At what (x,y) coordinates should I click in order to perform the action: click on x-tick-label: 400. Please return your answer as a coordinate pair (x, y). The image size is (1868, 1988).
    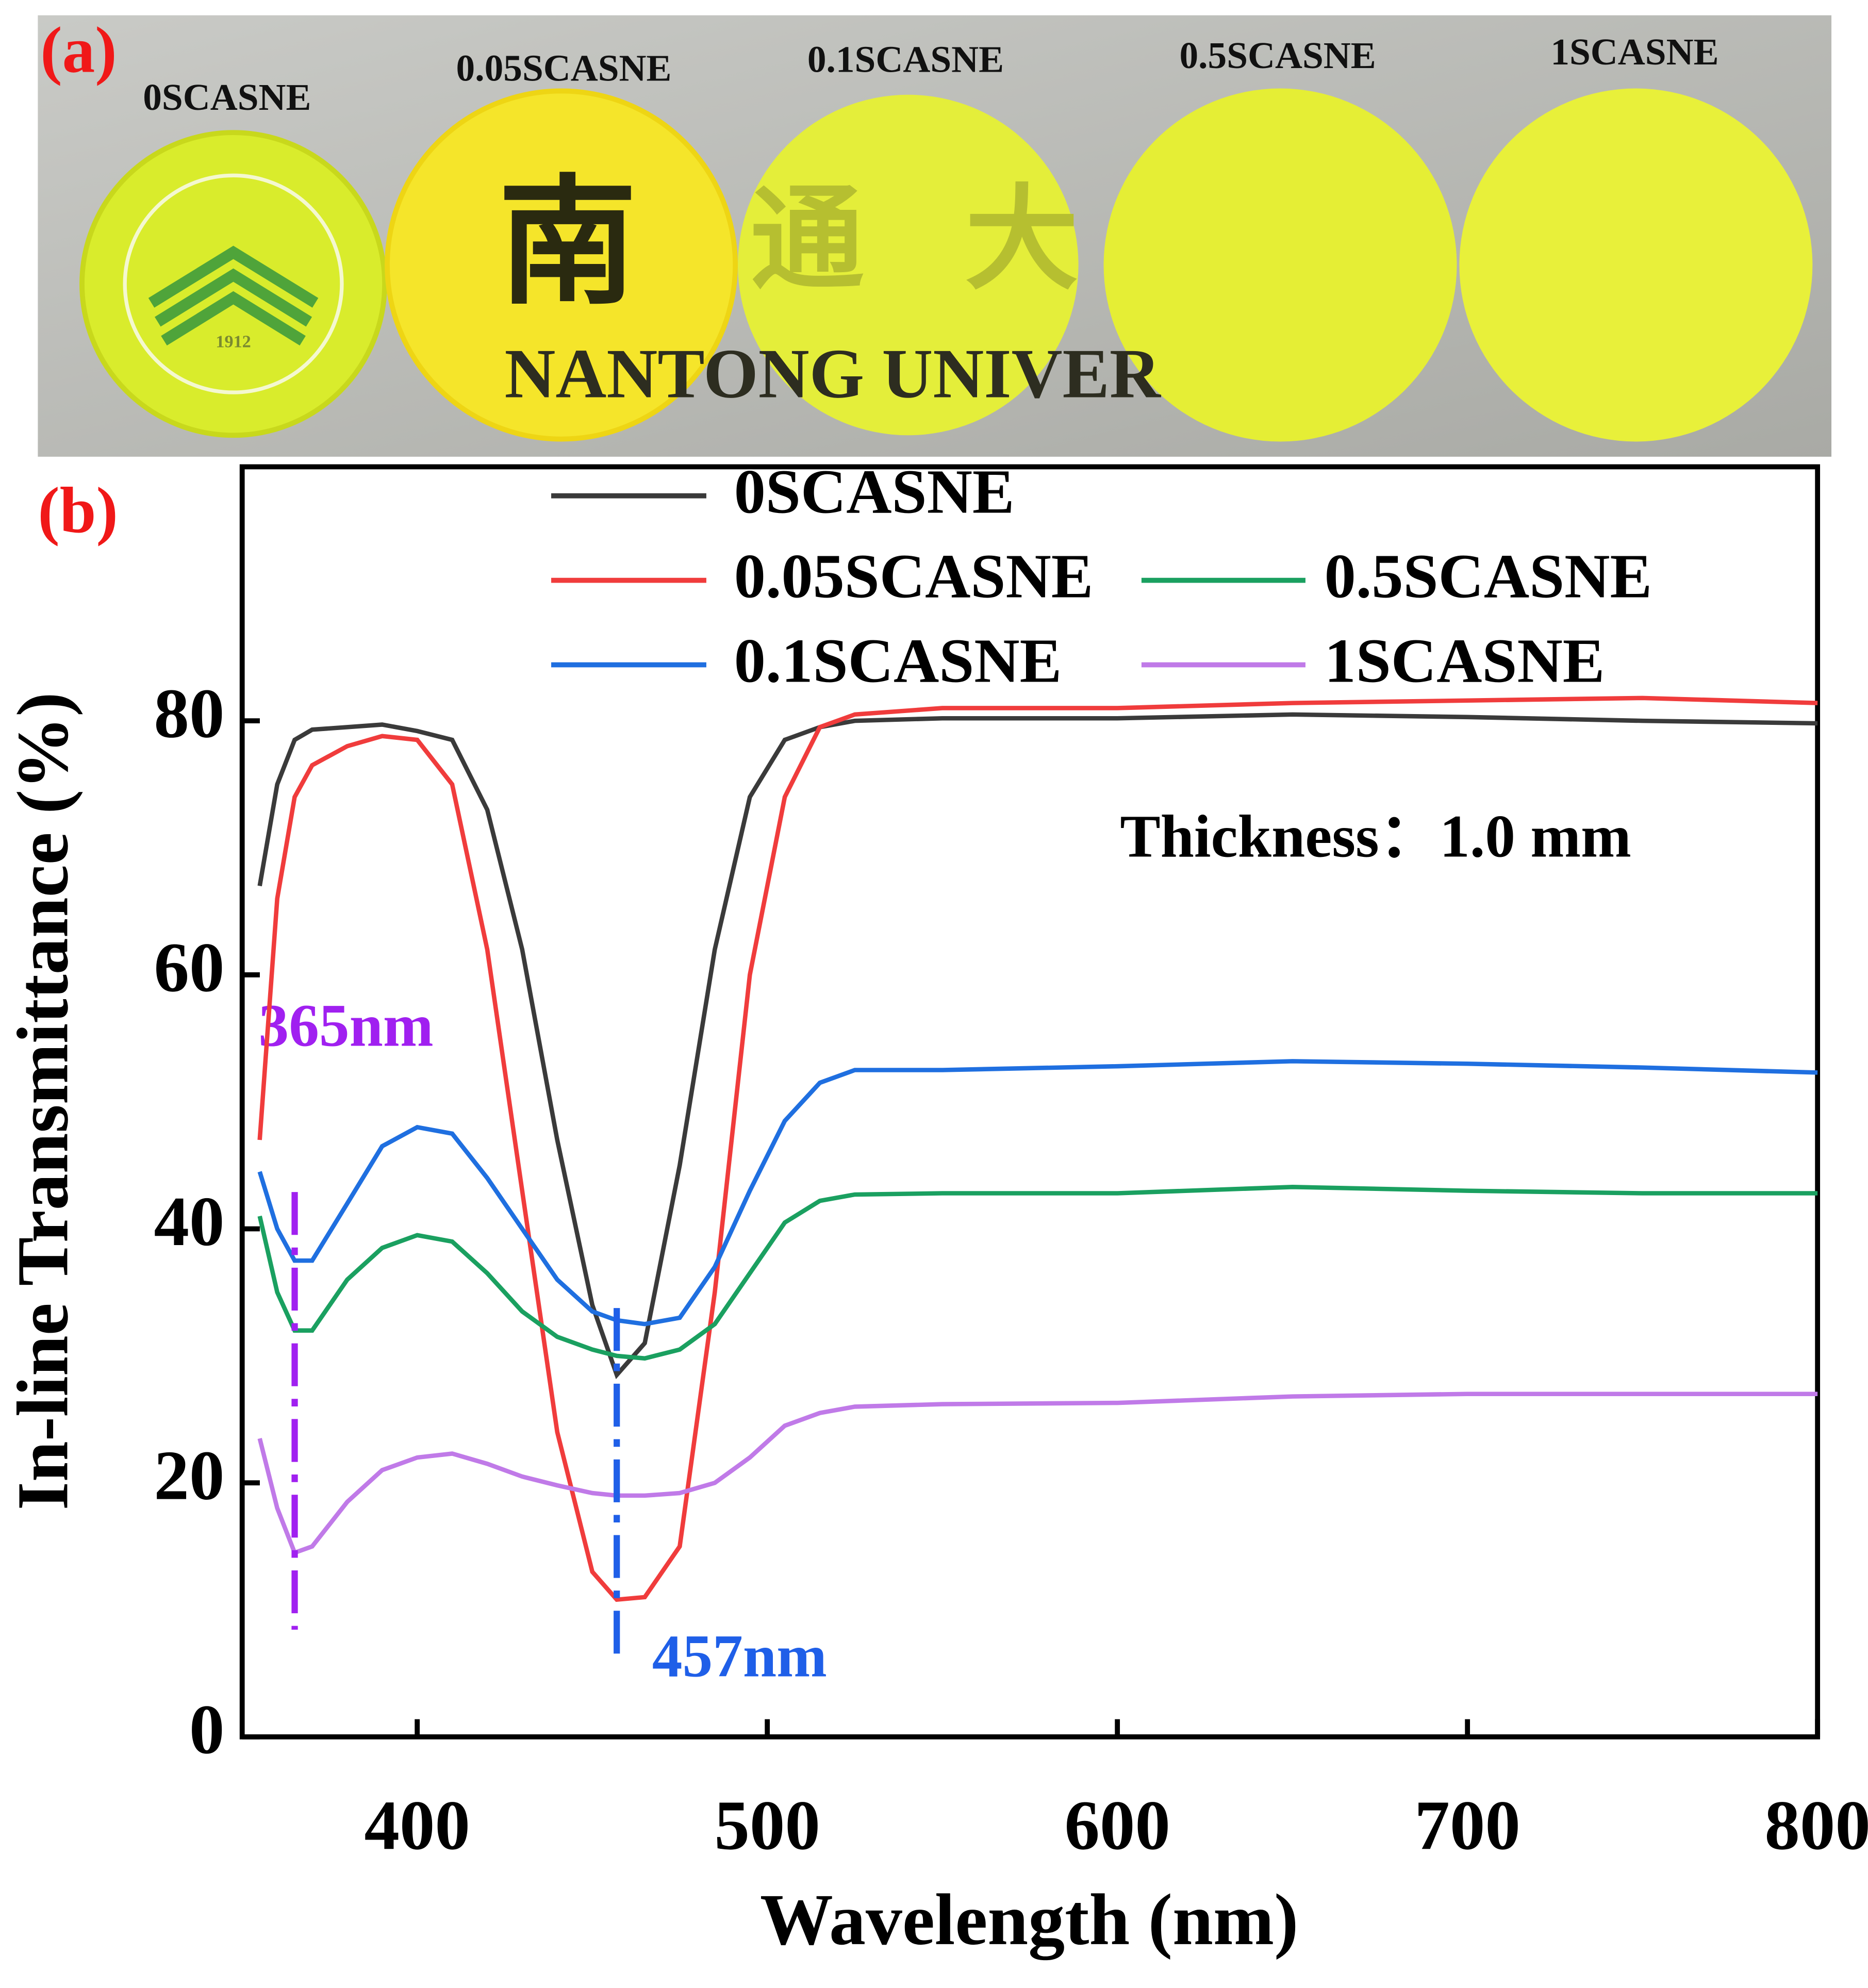
    Looking at the image, I should click on (417, 1825).